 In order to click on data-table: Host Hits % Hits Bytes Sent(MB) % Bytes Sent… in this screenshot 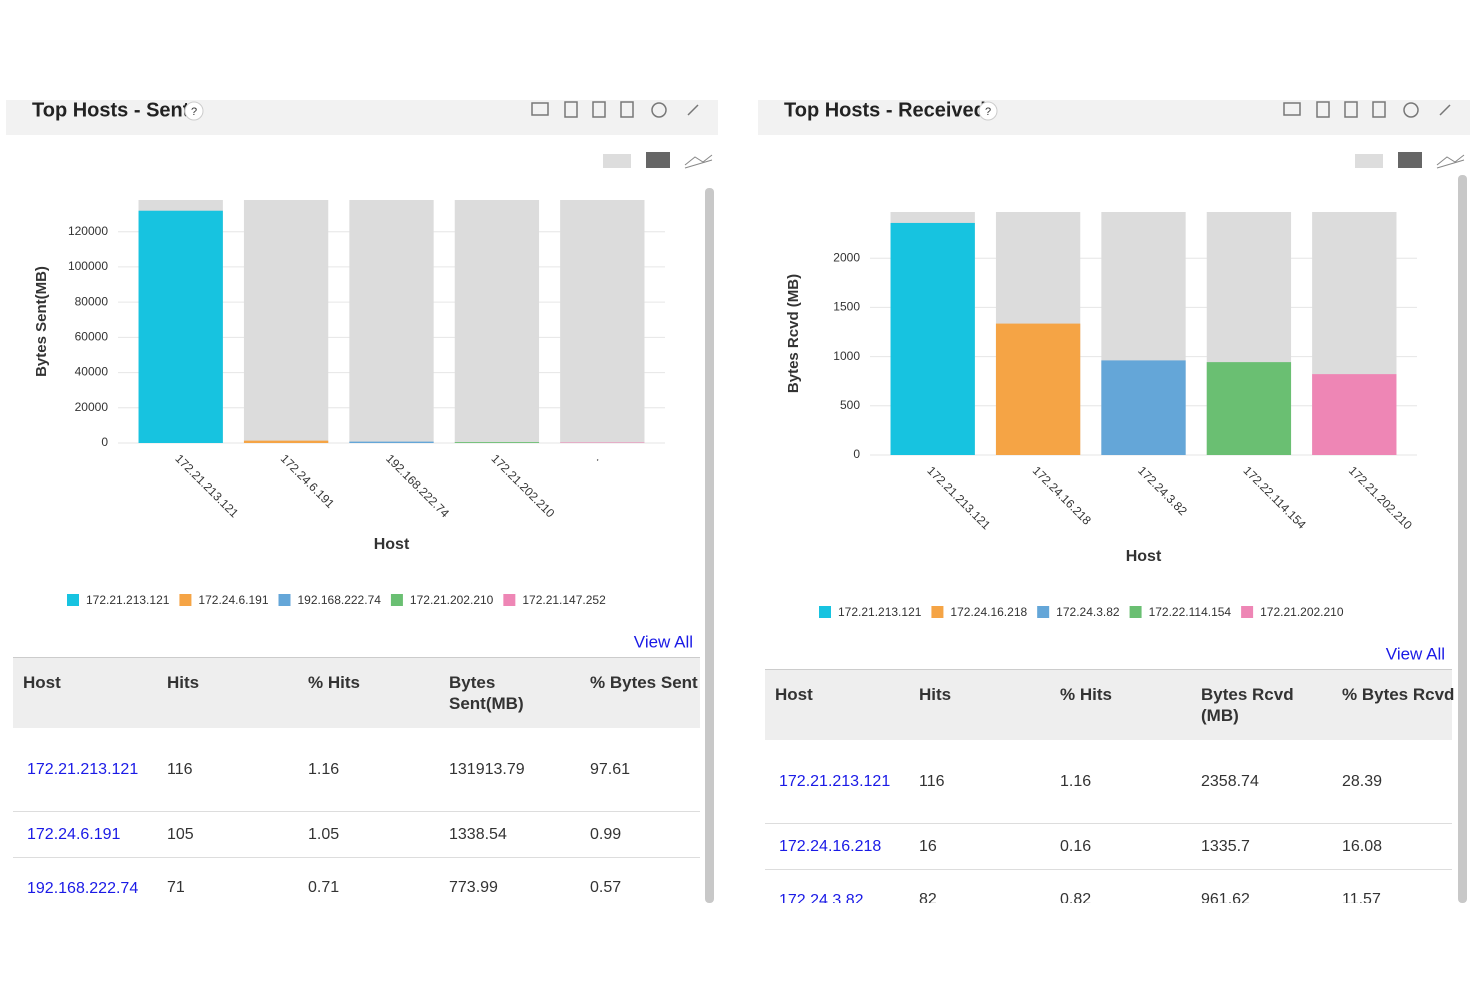, I will do `click(356, 780)`.